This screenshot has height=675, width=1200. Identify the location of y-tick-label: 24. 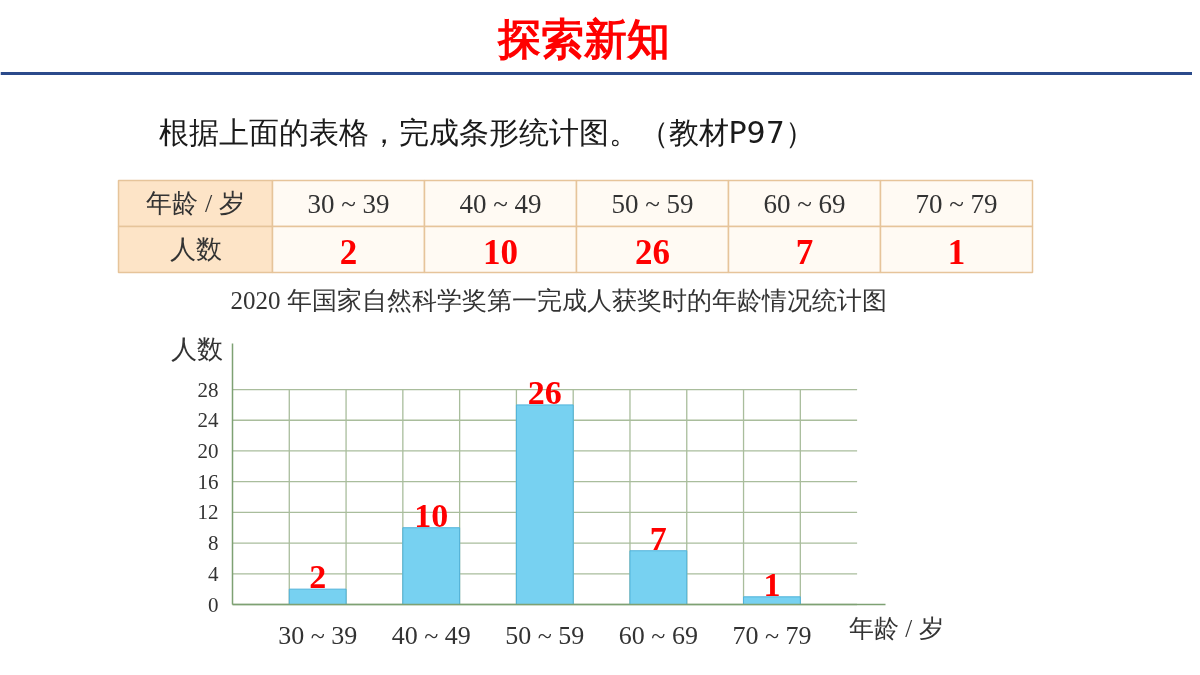
(208, 420).